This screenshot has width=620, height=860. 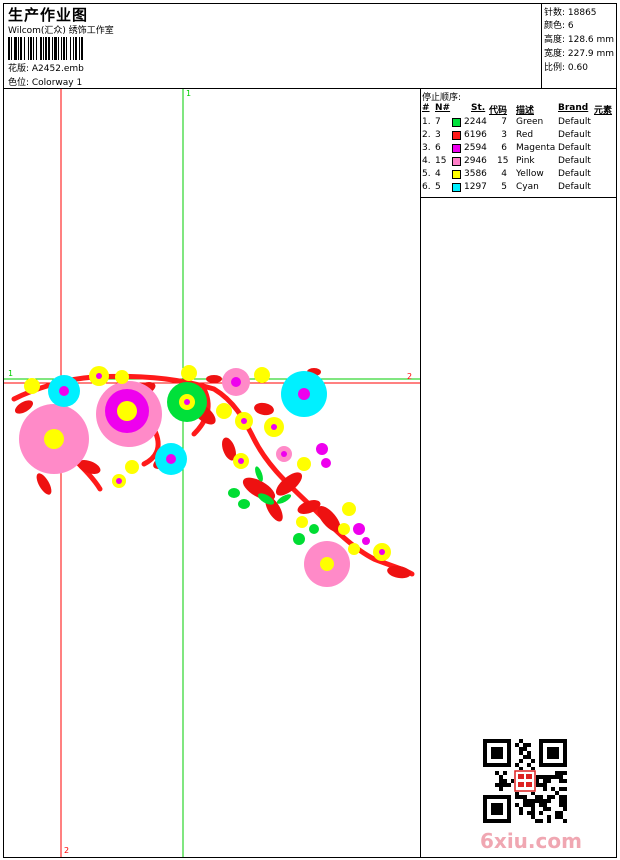 What do you see at coordinates (504, 187) in the screenshot?
I see `row-code: 5` at bounding box center [504, 187].